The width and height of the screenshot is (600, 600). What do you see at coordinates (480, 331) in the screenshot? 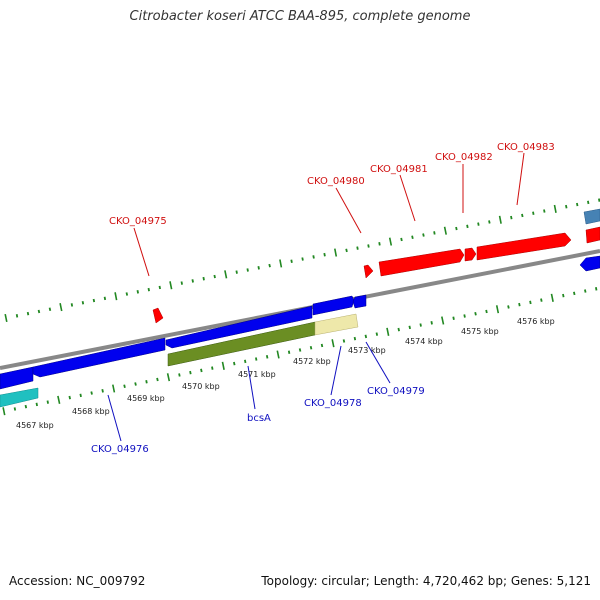
I see `kbp-label: 4575 kbp` at bounding box center [480, 331].